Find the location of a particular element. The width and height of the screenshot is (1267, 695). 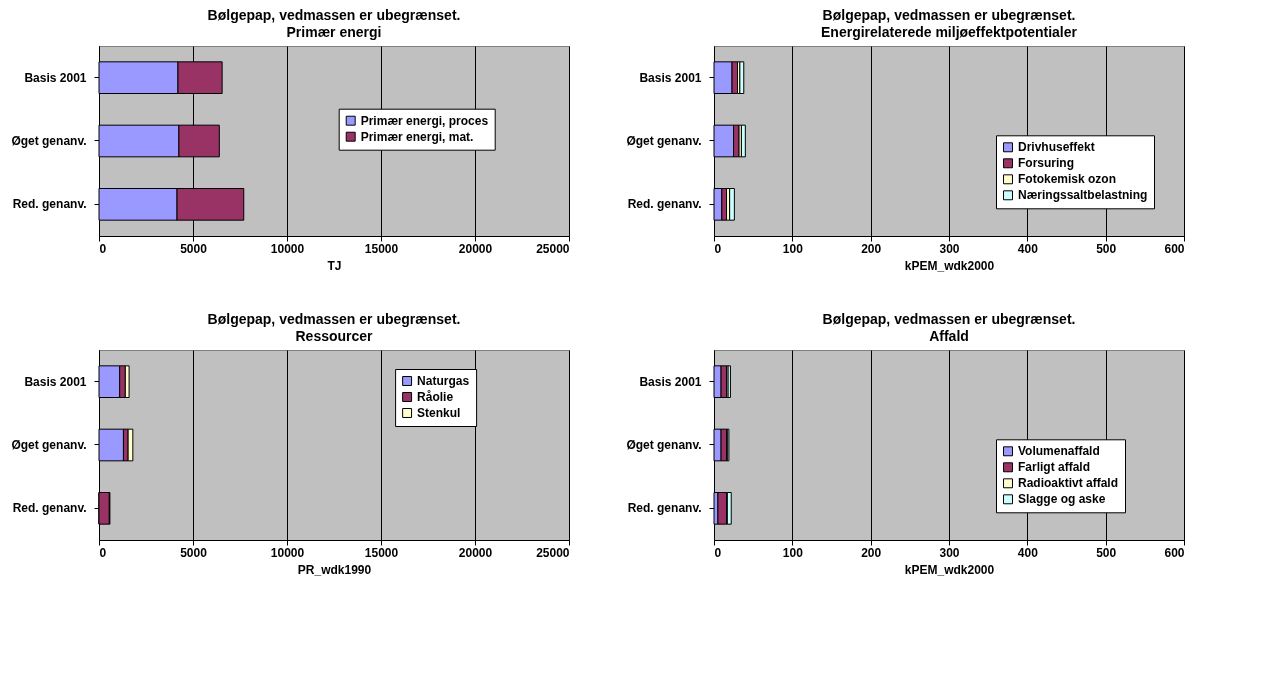

chart-subtitle: Primær energi is located at coordinates (334, 32).